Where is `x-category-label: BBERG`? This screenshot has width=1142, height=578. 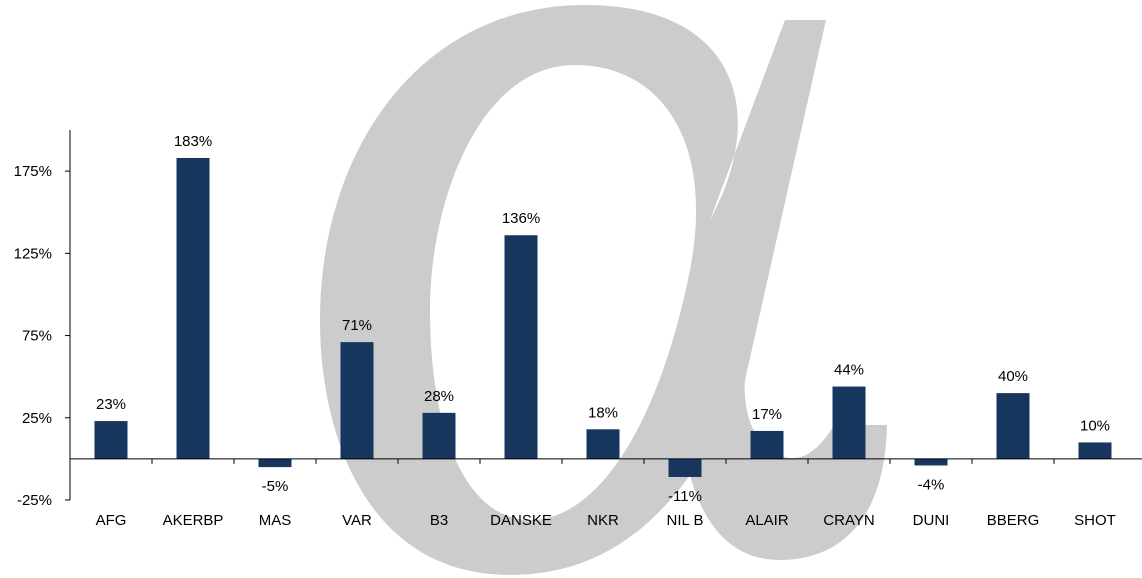 x-category-label: BBERG is located at coordinates (1013, 520).